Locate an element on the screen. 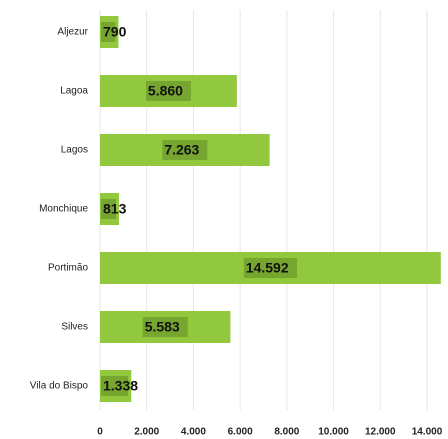  y-tick-label: Lagoa is located at coordinates (74, 91).